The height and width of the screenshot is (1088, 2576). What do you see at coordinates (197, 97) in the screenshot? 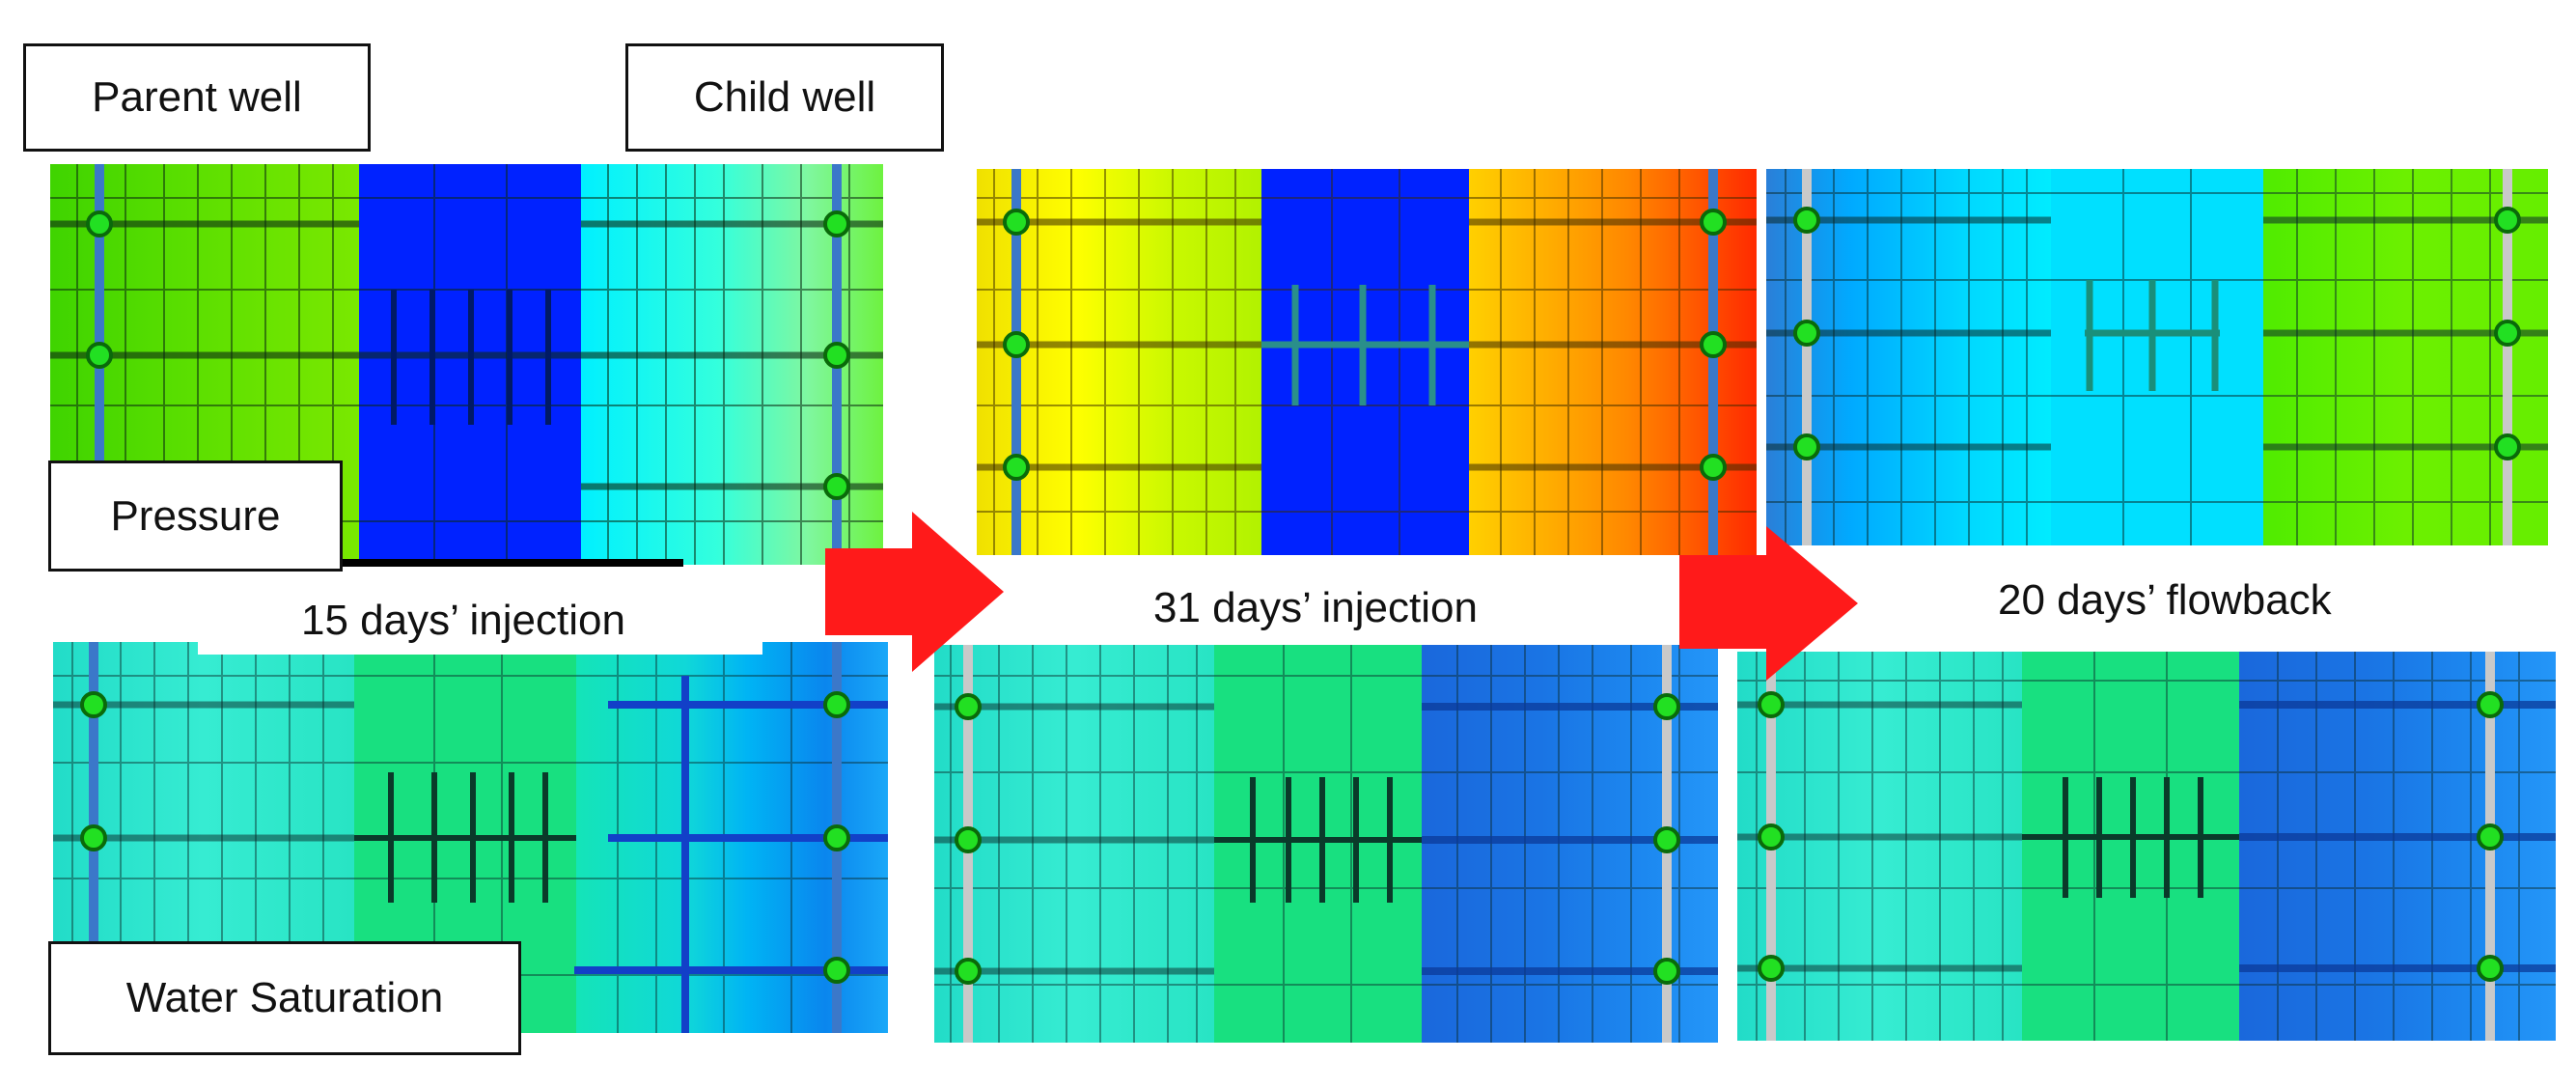
I see `parent-well-label: Parent well` at bounding box center [197, 97].